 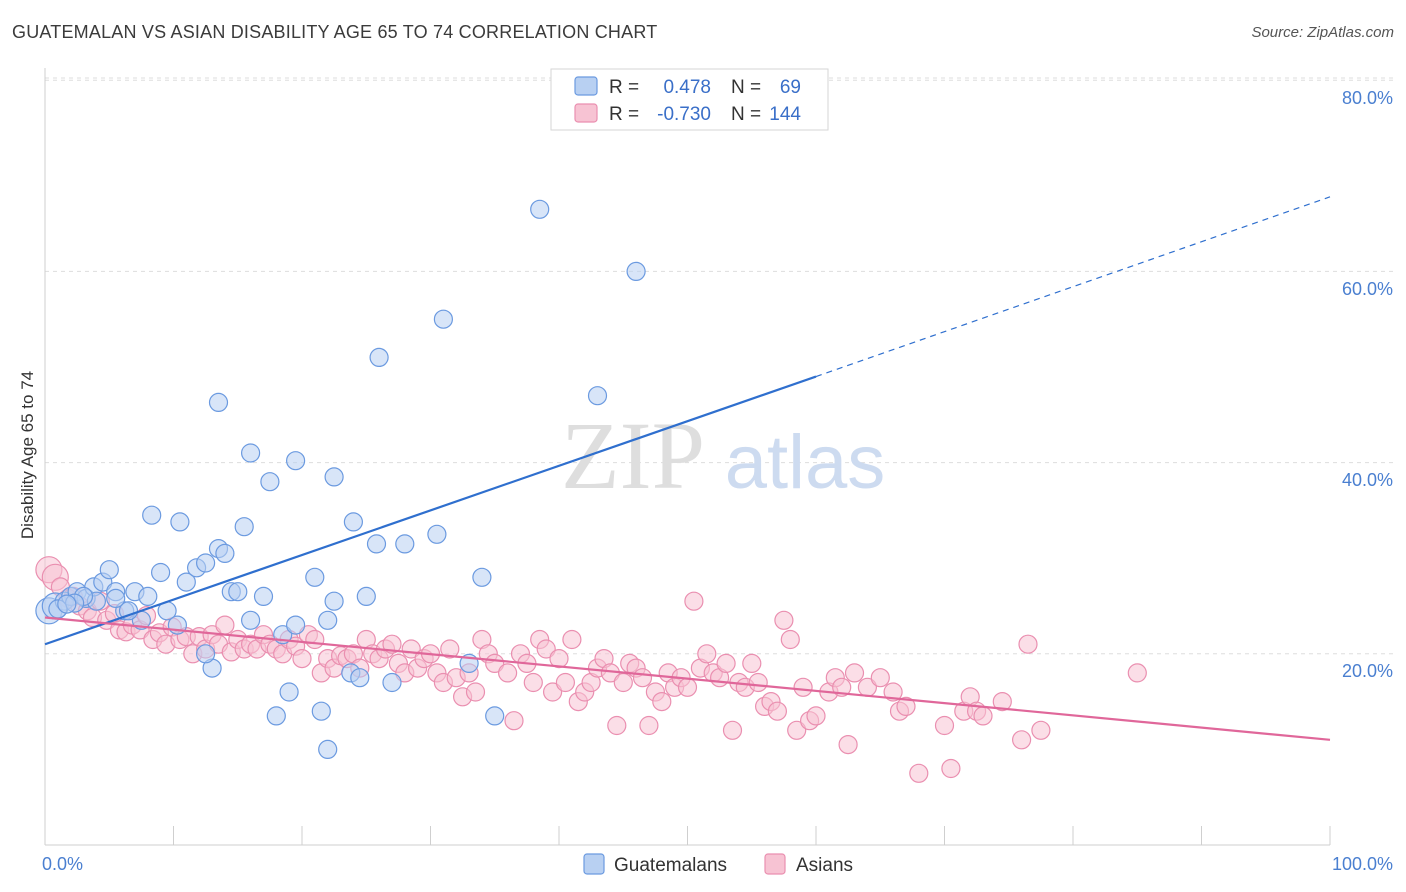 I want to click on trendline-asian, so click(x=687, y=678).